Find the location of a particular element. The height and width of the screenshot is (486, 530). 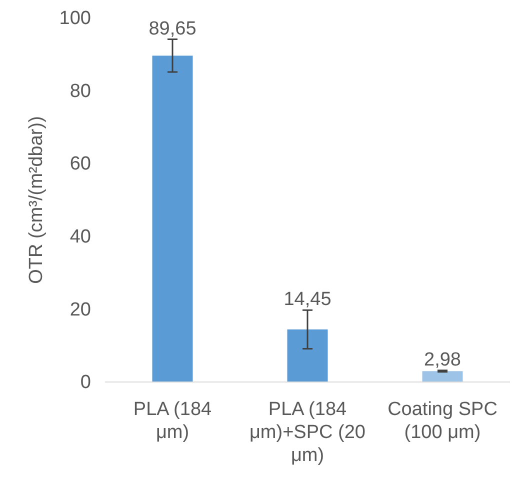

y-tick-label: 40 is located at coordinates (80, 237).